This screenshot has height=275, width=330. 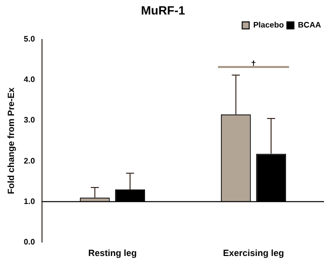 What do you see at coordinates (310, 25) in the screenshot?
I see `legend-label: BCAA` at bounding box center [310, 25].